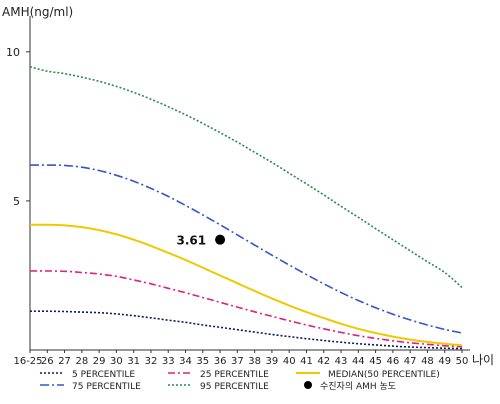 This screenshot has width=500, height=404. Describe the element at coordinates (81, 361) in the screenshot. I see `x-tick-label: 28` at that location.